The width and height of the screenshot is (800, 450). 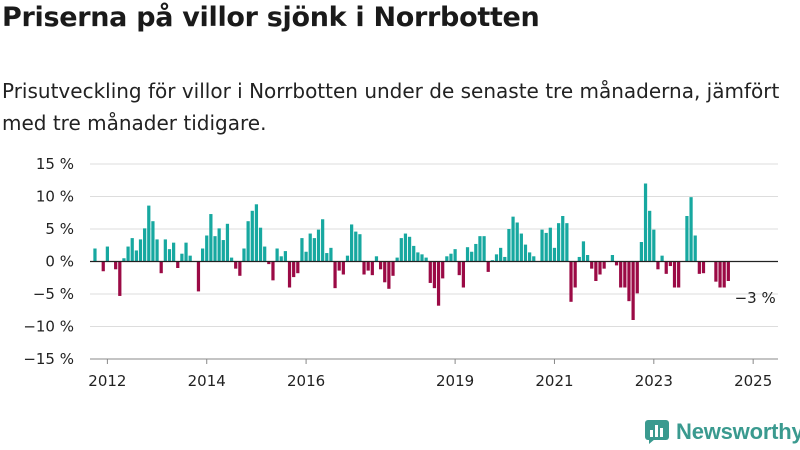 What do you see at coordinates (738, 431) in the screenshot?
I see `brand-name: Newsworthy` at bounding box center [738, 431].